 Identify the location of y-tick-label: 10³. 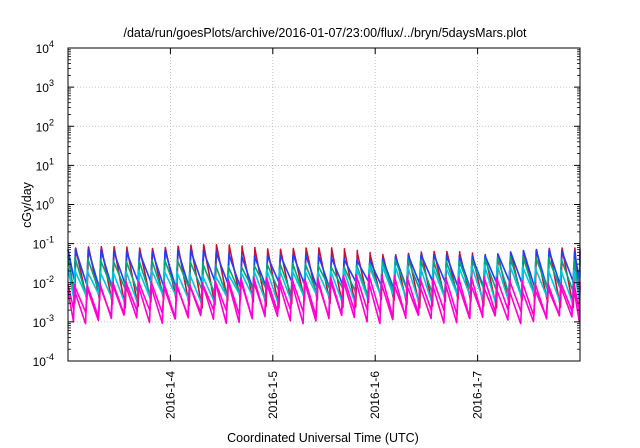
(45, 86).